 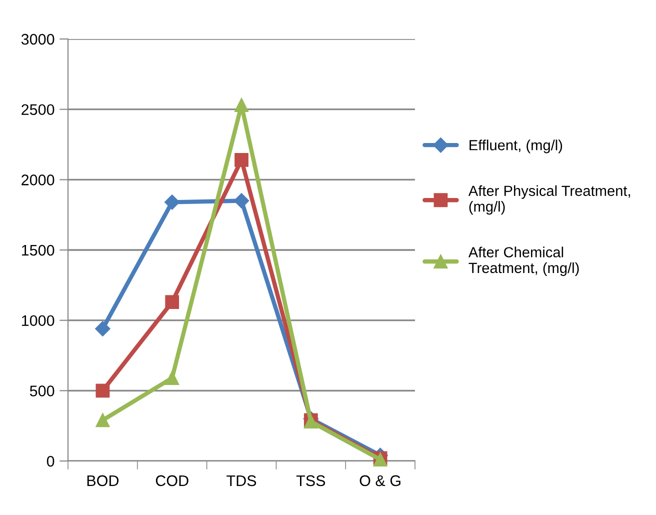 What do you see at coordinates (172, 480) in the screenshot?
I see `x-tick-label: COD` at bounding box center [172, 480].